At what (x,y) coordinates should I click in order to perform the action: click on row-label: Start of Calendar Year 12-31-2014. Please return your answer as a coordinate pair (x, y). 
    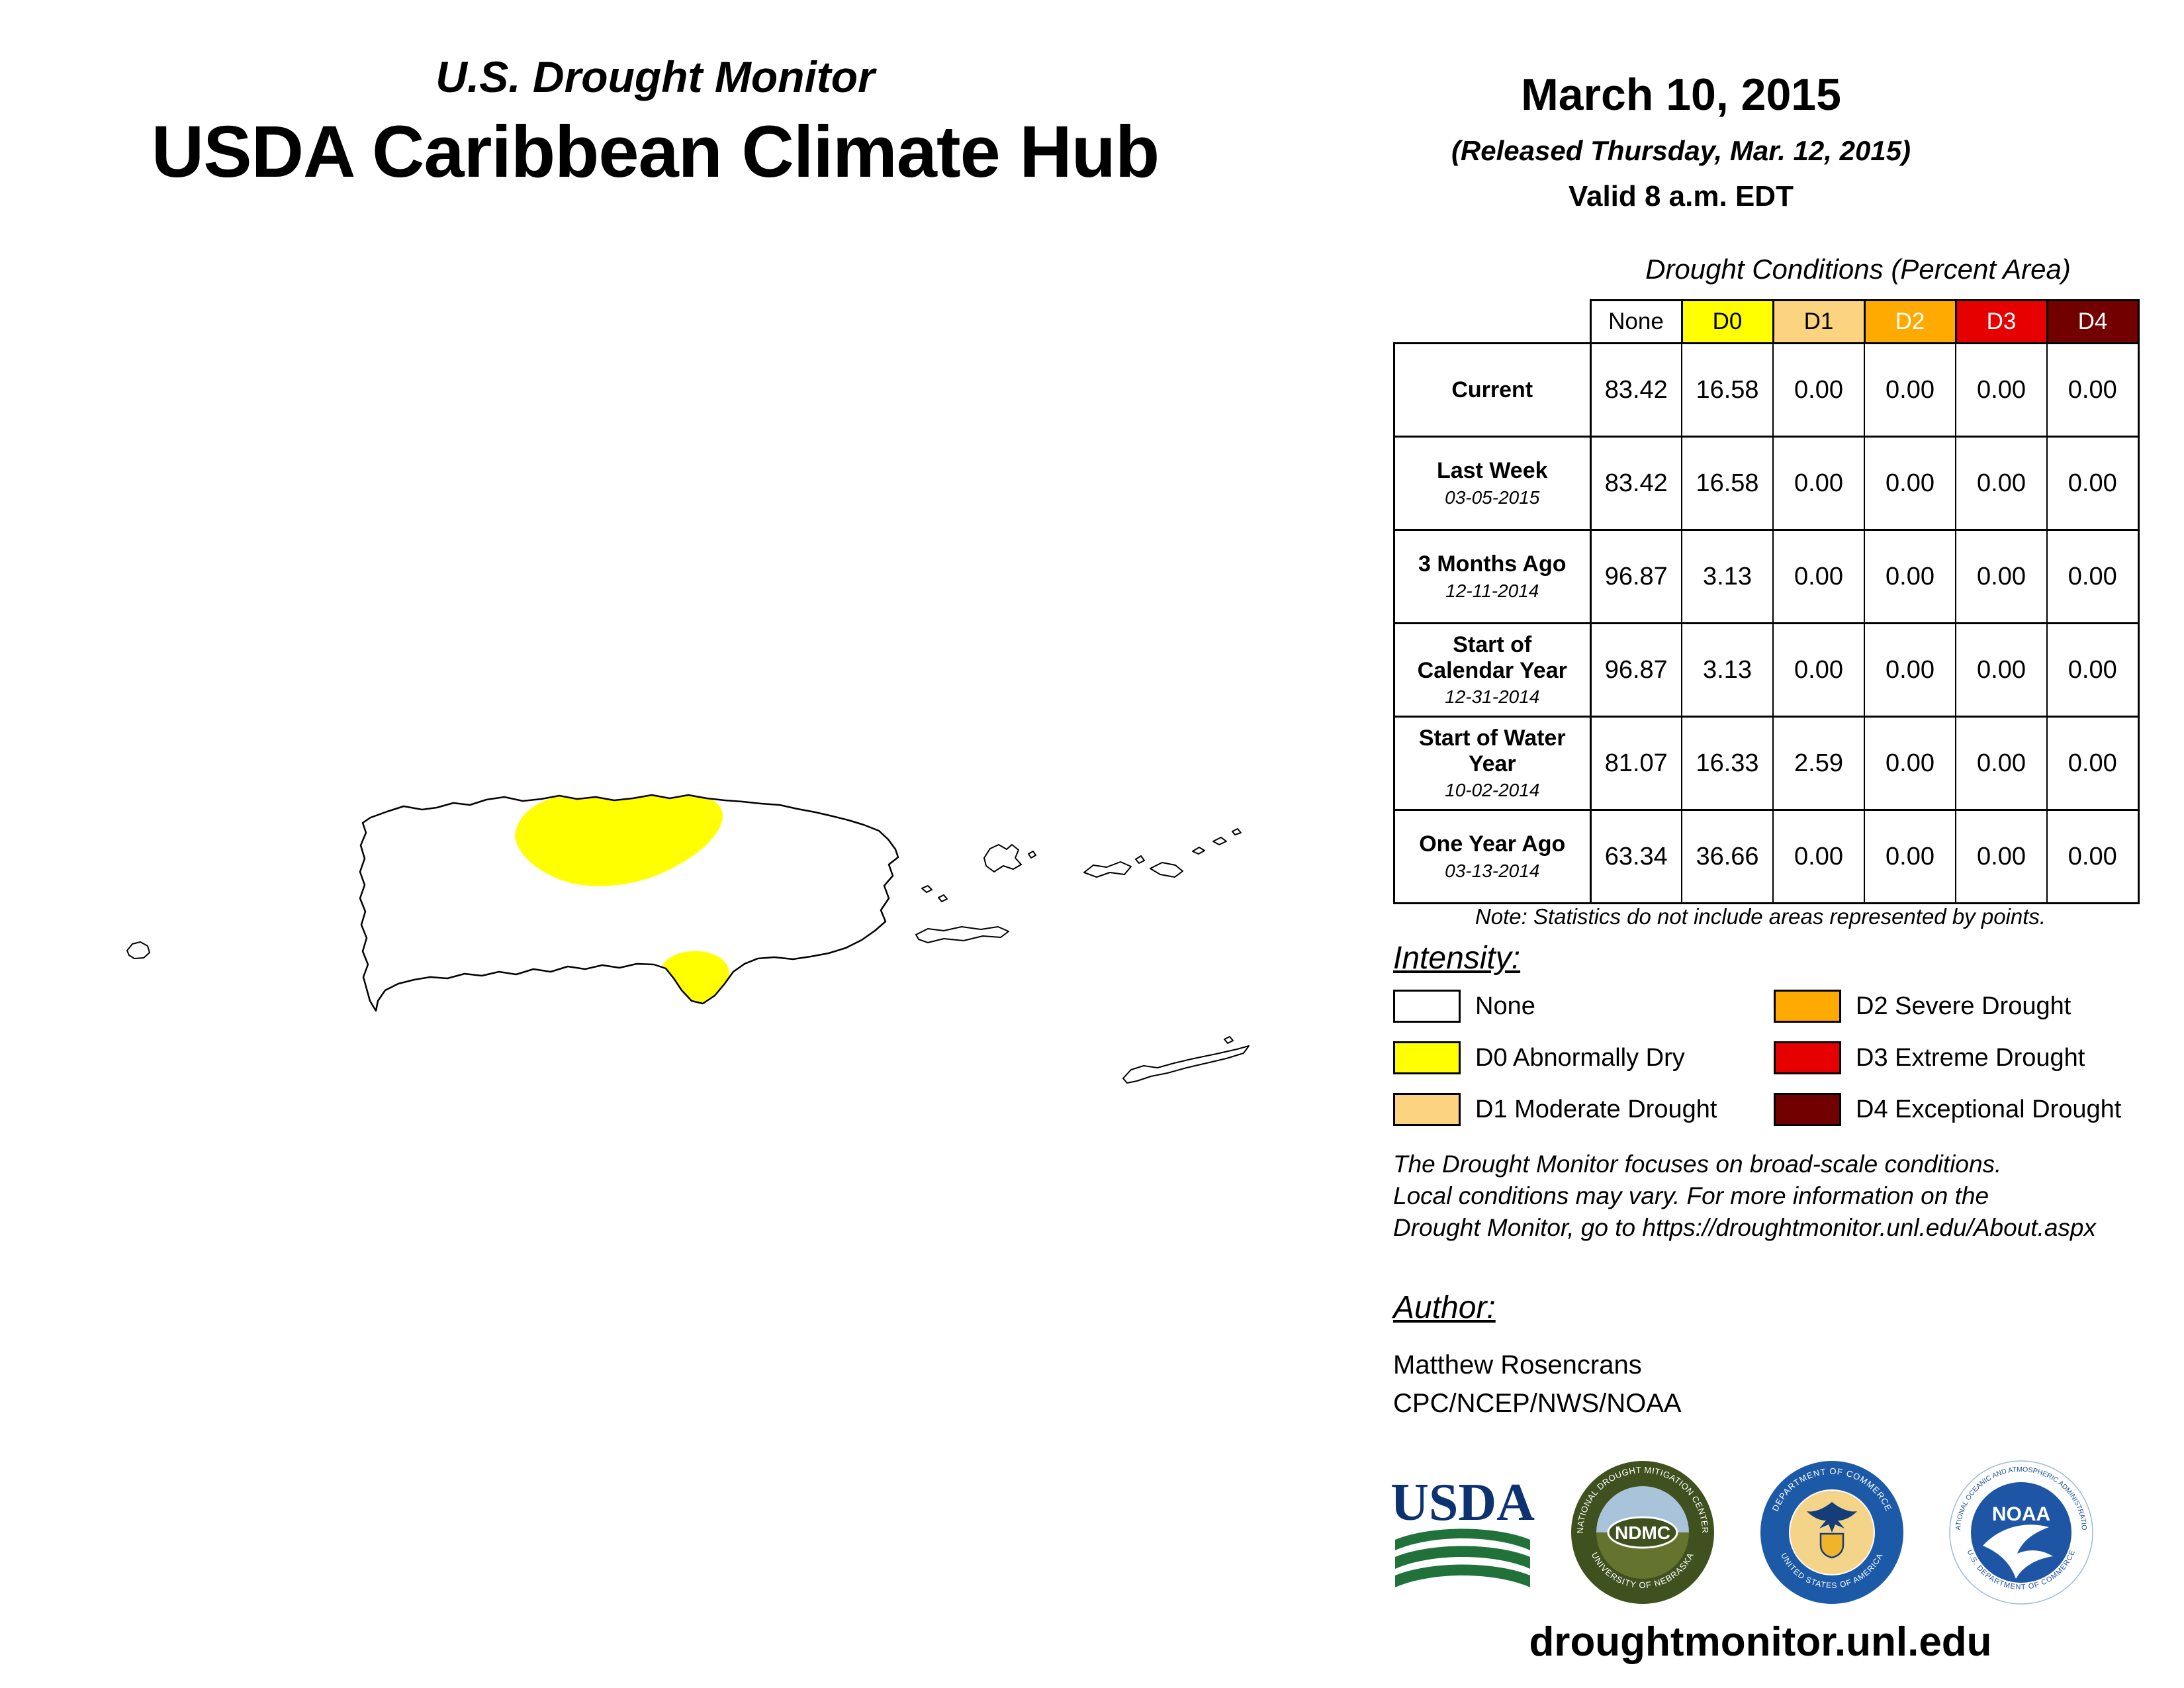
    Looking at the image, I should click on (1493, 670).